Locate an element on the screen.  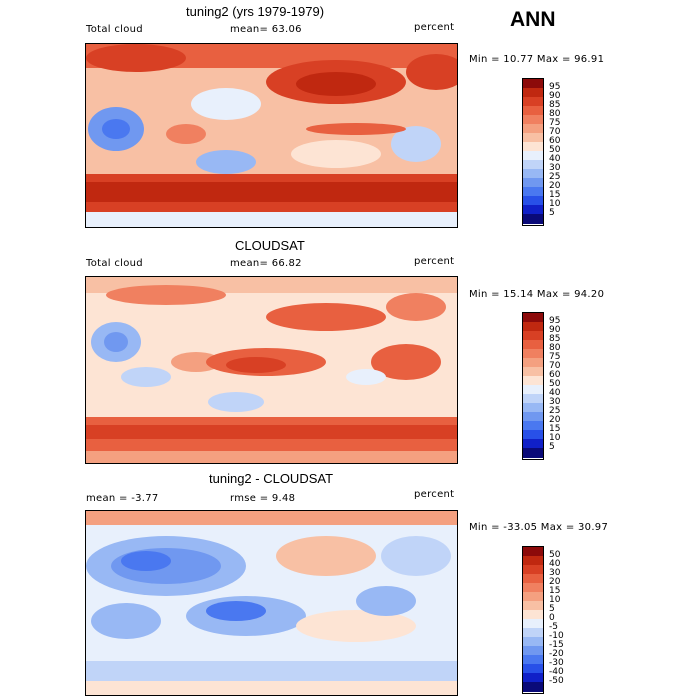
panel3-cbar-label: -20 is located at coordinates (556, 654).